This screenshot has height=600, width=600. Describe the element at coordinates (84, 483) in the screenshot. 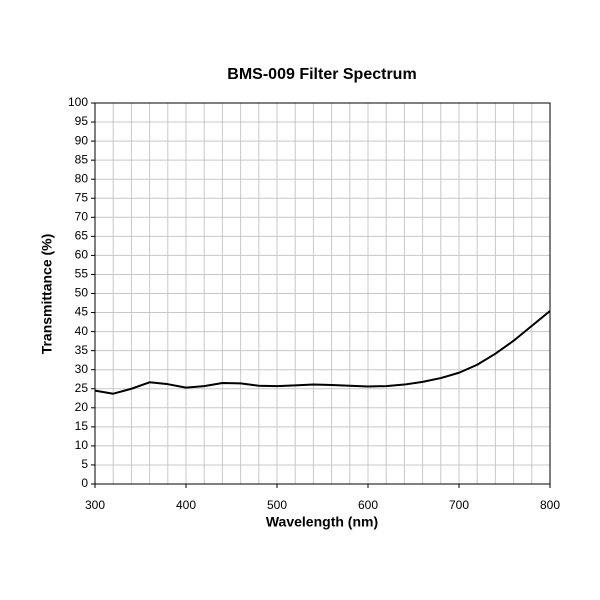

I see `y-tick-label: 0` at that location.